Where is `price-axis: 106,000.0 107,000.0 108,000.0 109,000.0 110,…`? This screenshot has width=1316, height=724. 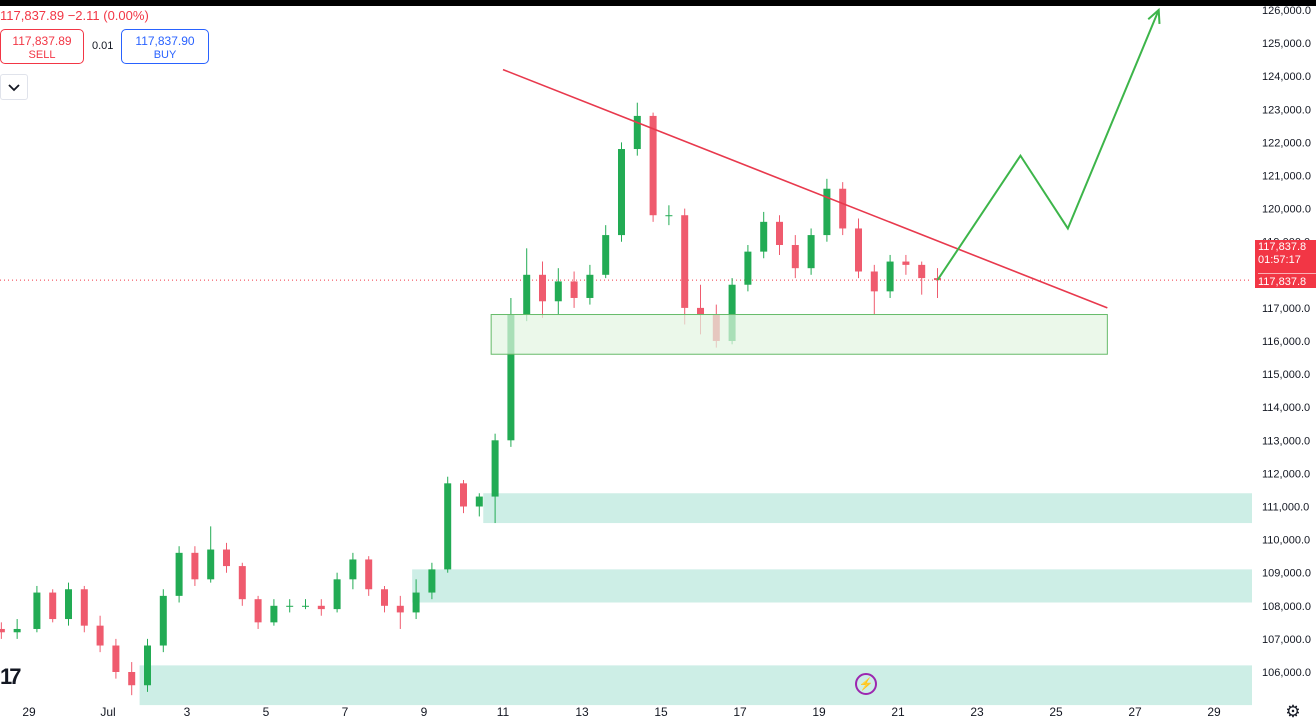 price-axis: 106,000.0 107,000.0 108,000.0 109,000.0 110,… is located at coordinates (1286, 342).